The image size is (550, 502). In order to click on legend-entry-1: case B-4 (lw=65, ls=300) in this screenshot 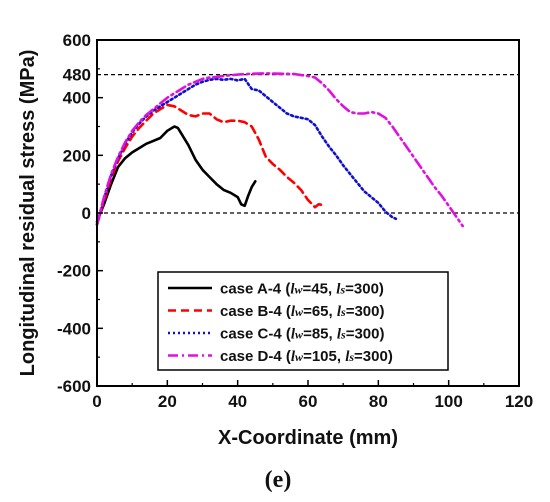, I will do `click(302, 311)`.